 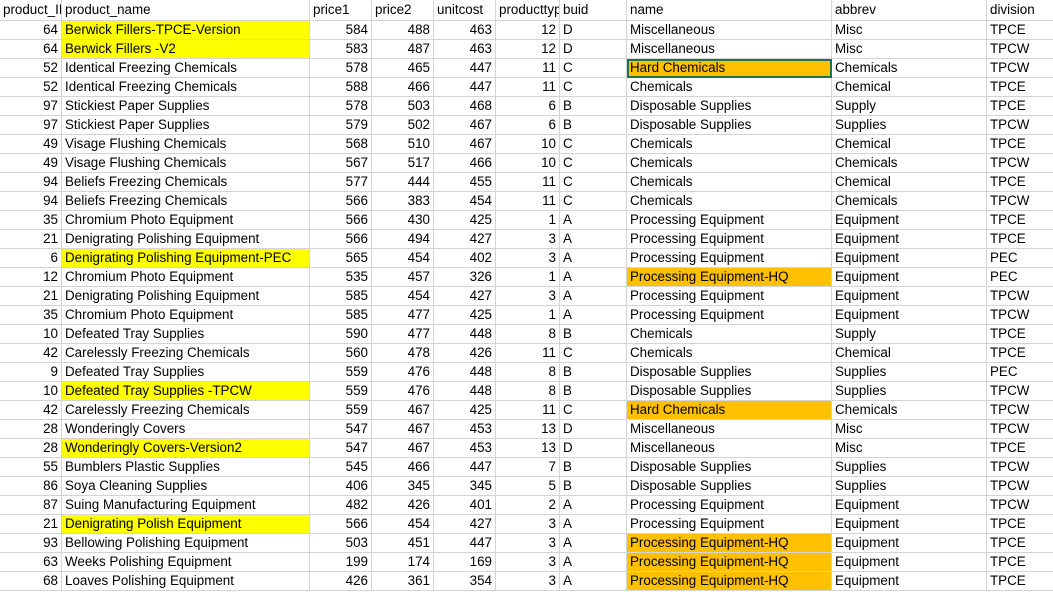 What do you see at coordinates (341, 296) in the screenshot?
I see `cell-price1: 585` at bounding box center [341, 296].